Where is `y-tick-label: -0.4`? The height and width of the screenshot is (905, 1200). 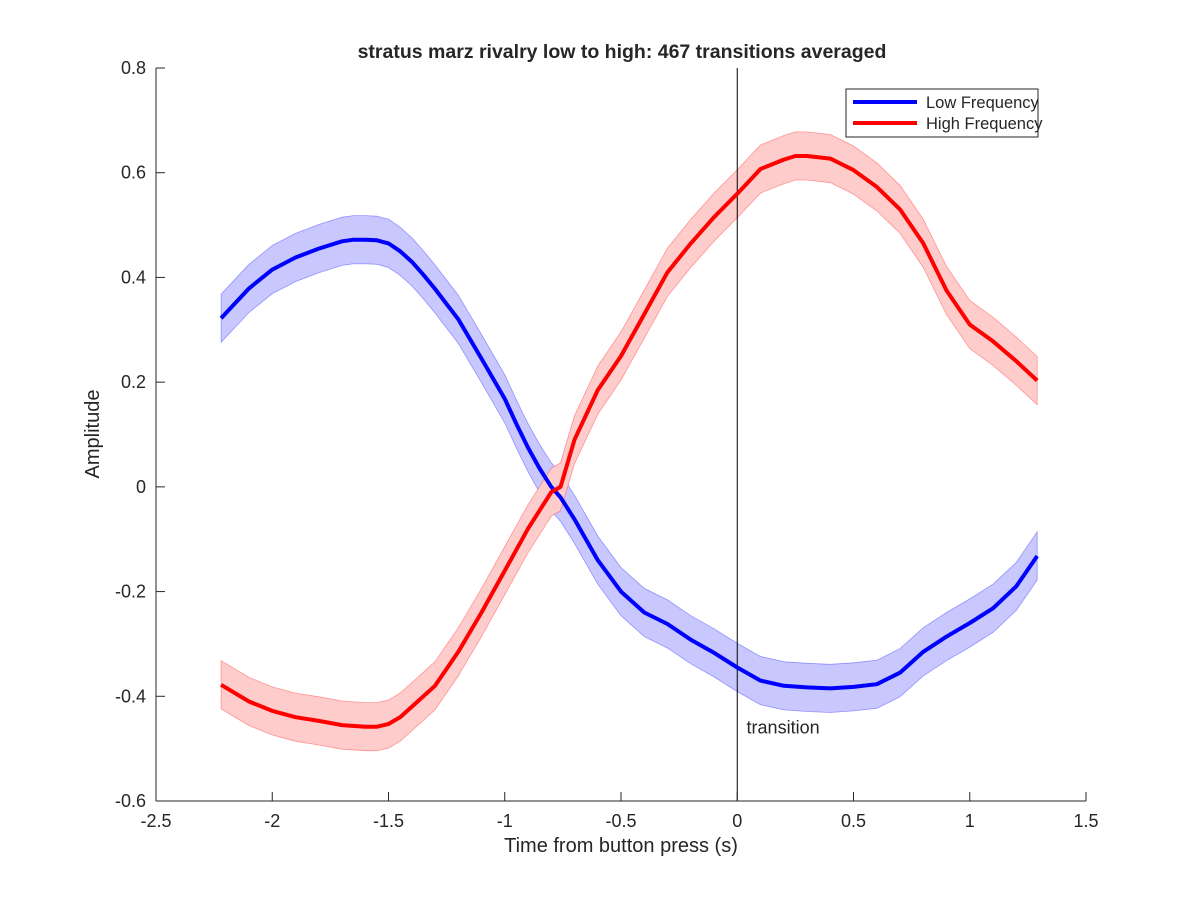 y-tick-label: -0.4 is located at coordinates (130, 696).